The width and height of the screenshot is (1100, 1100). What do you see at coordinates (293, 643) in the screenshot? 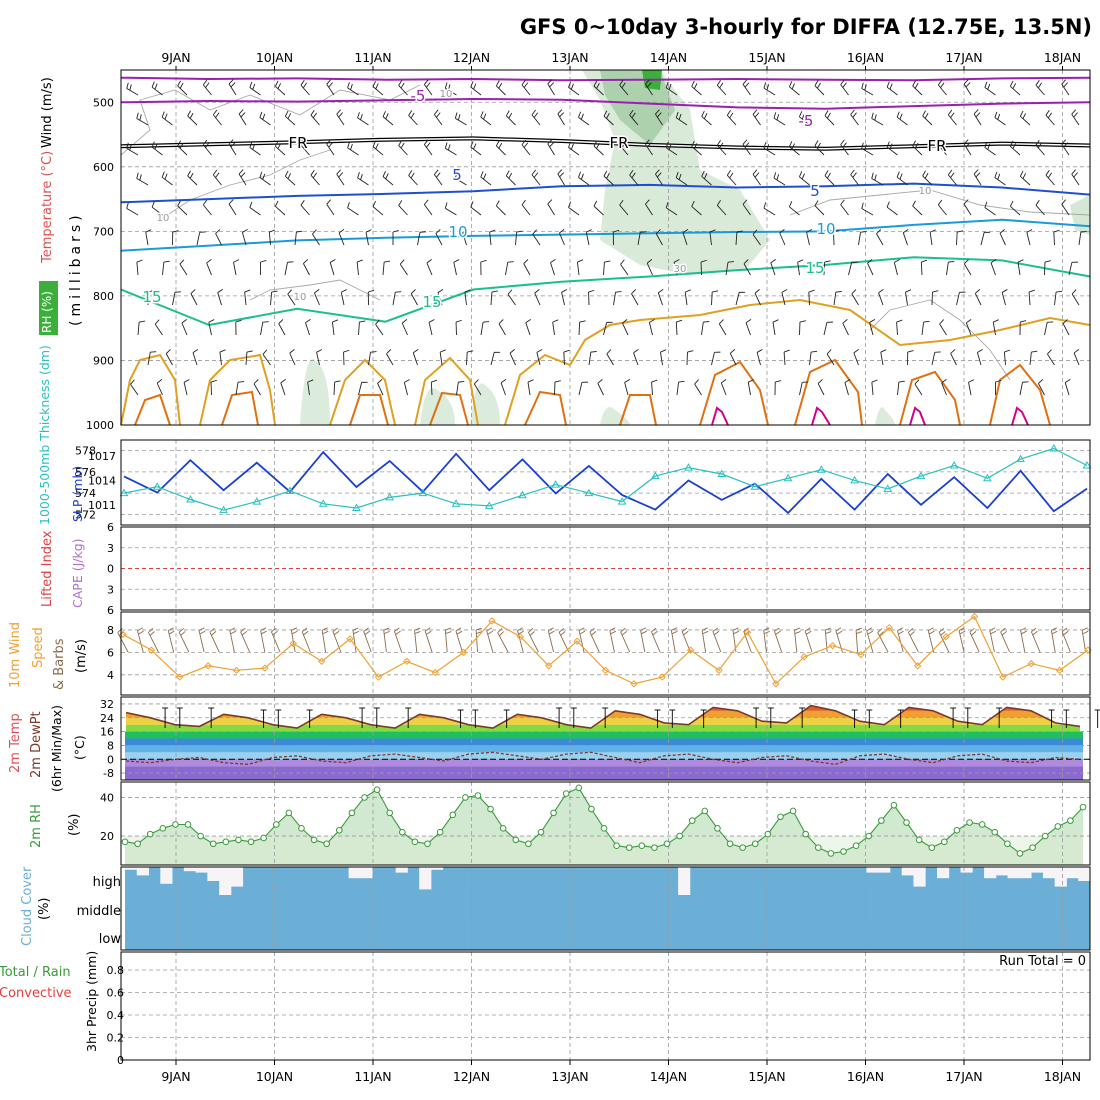
I see `wind-speed-marker` at bounding box center [293, 643].